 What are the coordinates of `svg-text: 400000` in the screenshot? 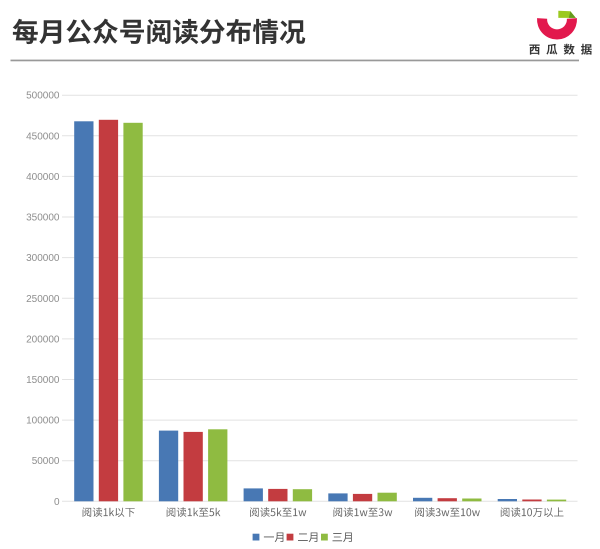 It's located at (43, 177).